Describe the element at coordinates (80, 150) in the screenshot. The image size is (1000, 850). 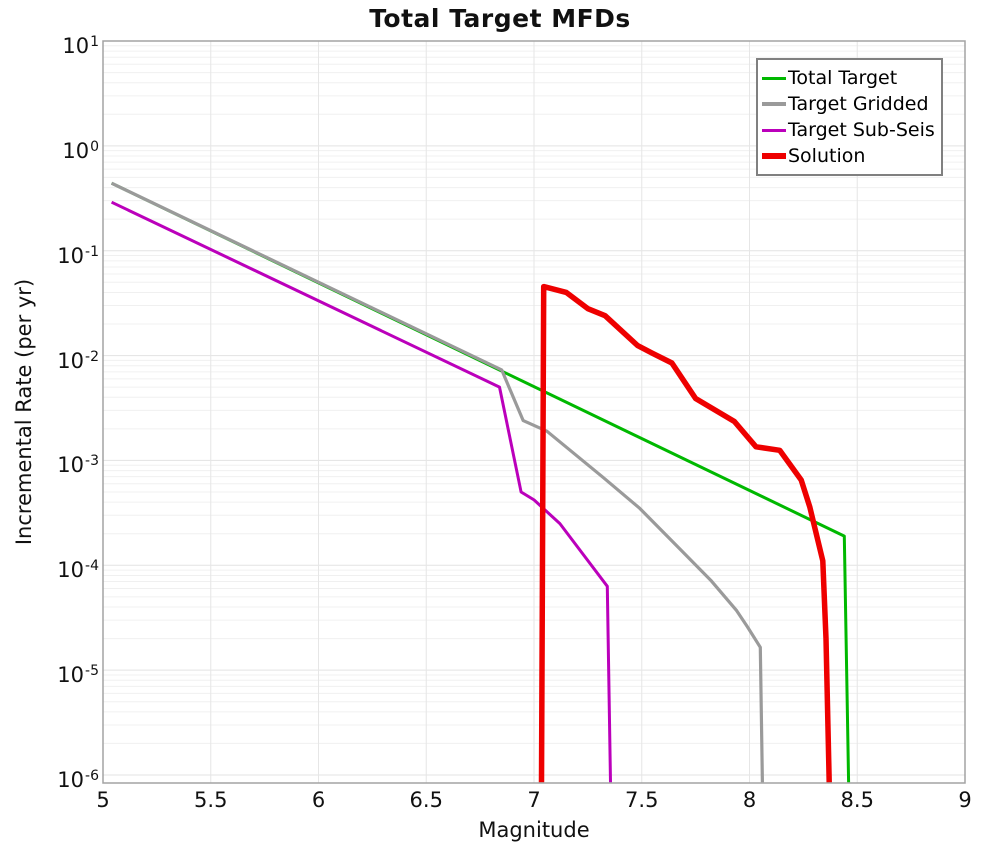
I see `y-tick-label: 10⁰` at that location.